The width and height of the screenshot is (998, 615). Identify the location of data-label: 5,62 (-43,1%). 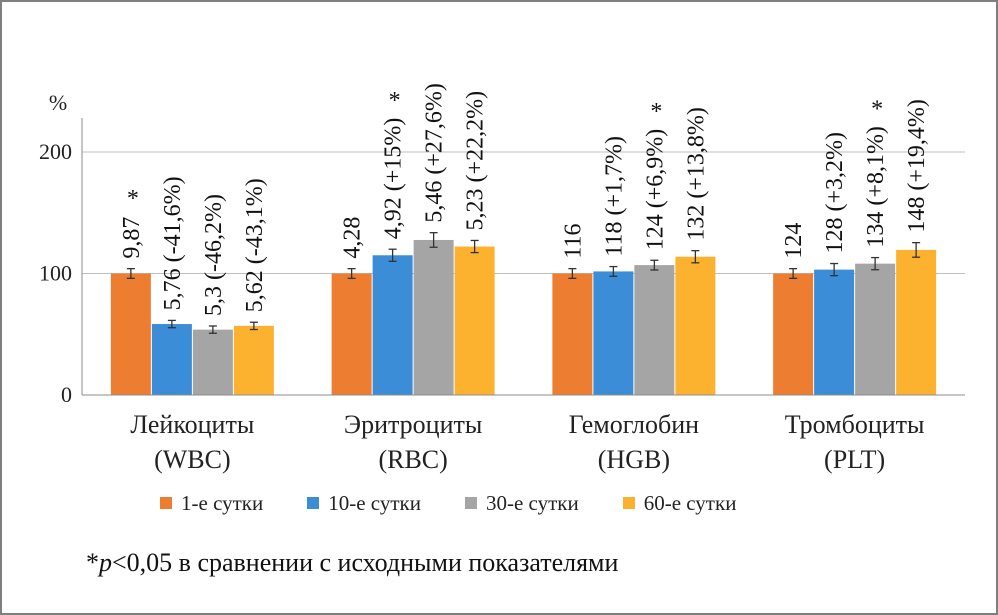
(255, 245).